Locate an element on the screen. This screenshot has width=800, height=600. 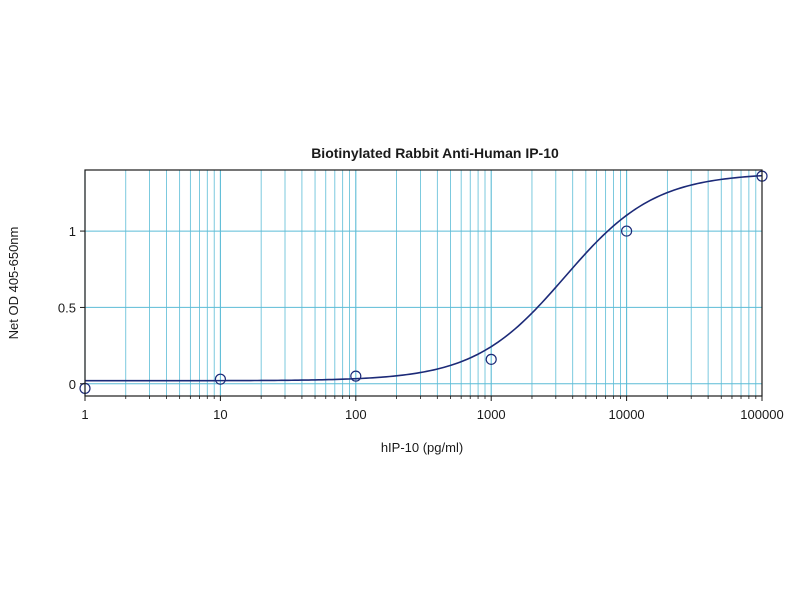
y-axis-label: Net OD 405-650nm is located at coordinates (13, 283).